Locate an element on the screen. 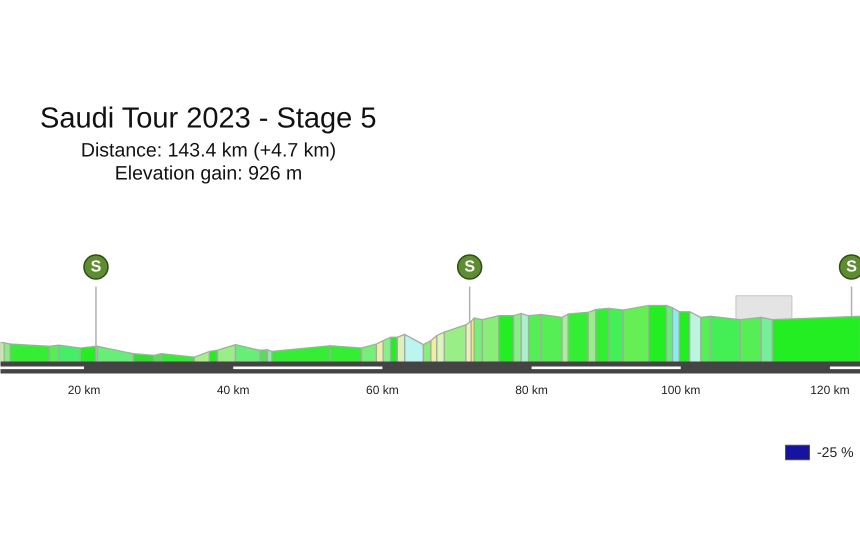  x-tick-label: 20 km is located at coordinates (84, 390).